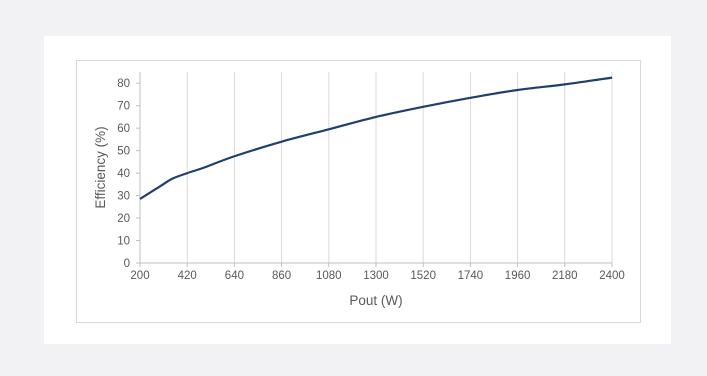 The height and width of the screenshot is (376, 707). Describe the element at coordinates (123, 174) in the screenshot. I see `y-tick-label-40: 40` at that location.